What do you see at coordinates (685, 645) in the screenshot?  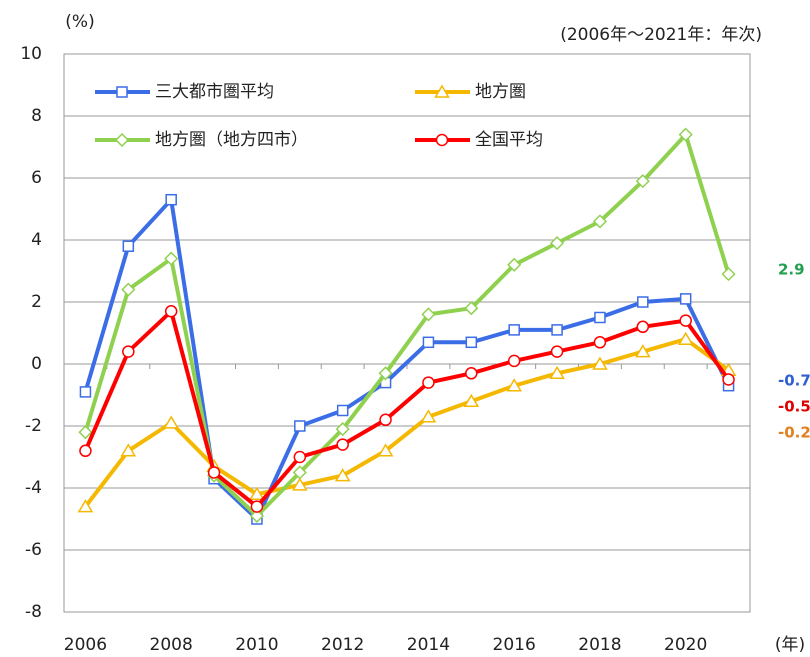 I see `x-tick-label: 2020` at bounding box center [685, 645].